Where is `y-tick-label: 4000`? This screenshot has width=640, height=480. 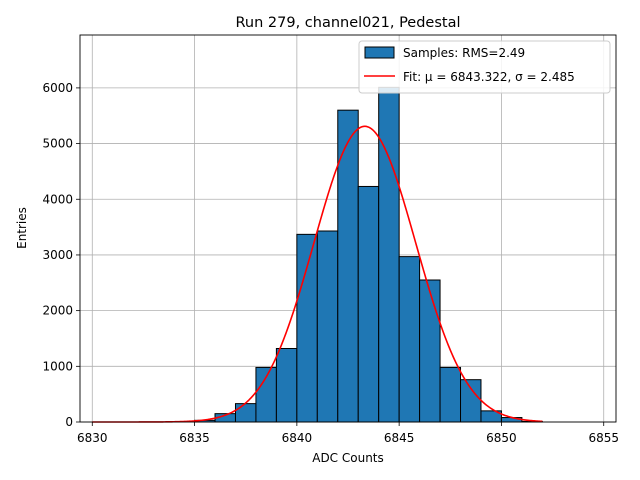
y-tick-label: 4000 is located at coordinates (57, 199).